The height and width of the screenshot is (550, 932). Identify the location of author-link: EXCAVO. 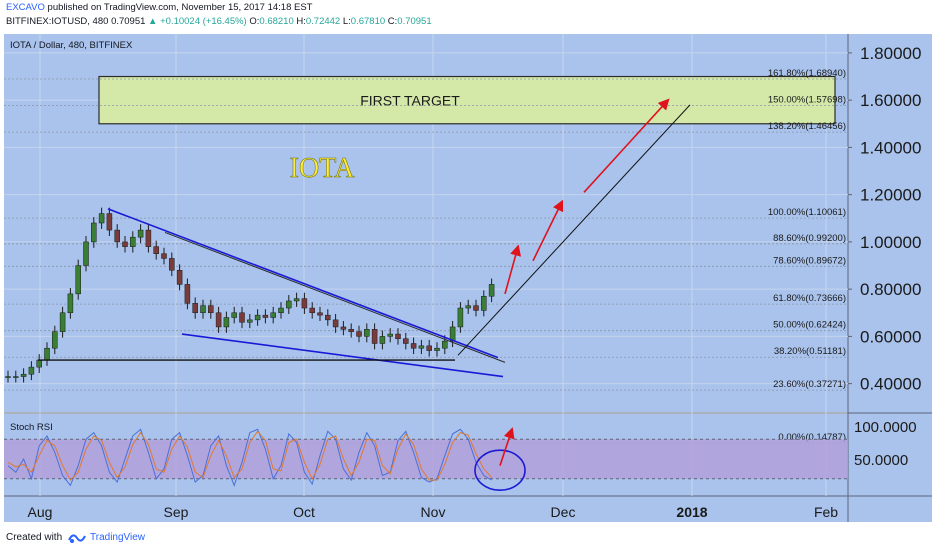
(25, 7).